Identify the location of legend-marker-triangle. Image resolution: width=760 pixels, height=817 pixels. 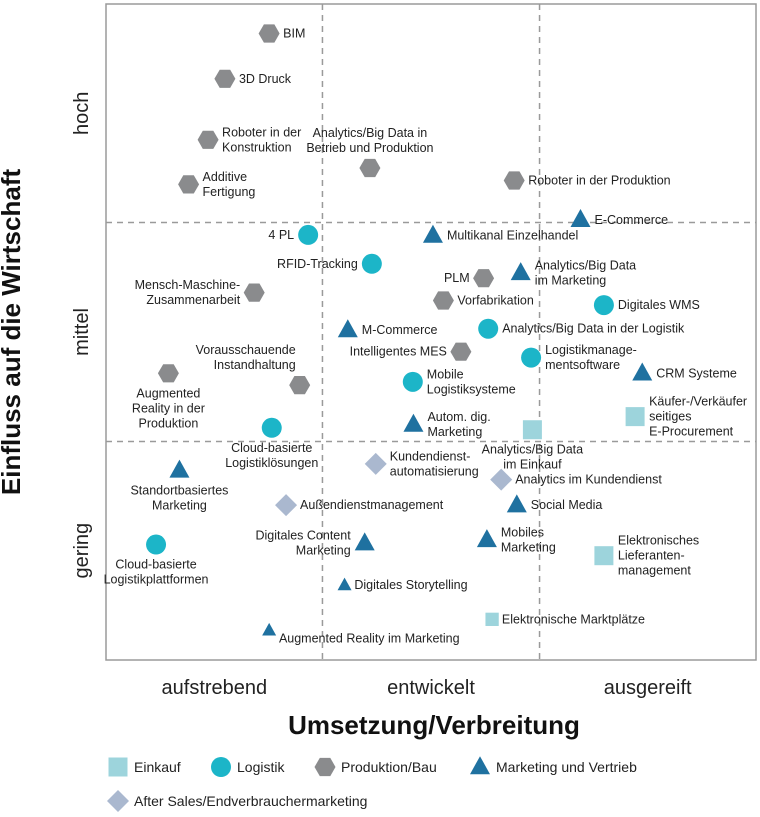
(480, 765).